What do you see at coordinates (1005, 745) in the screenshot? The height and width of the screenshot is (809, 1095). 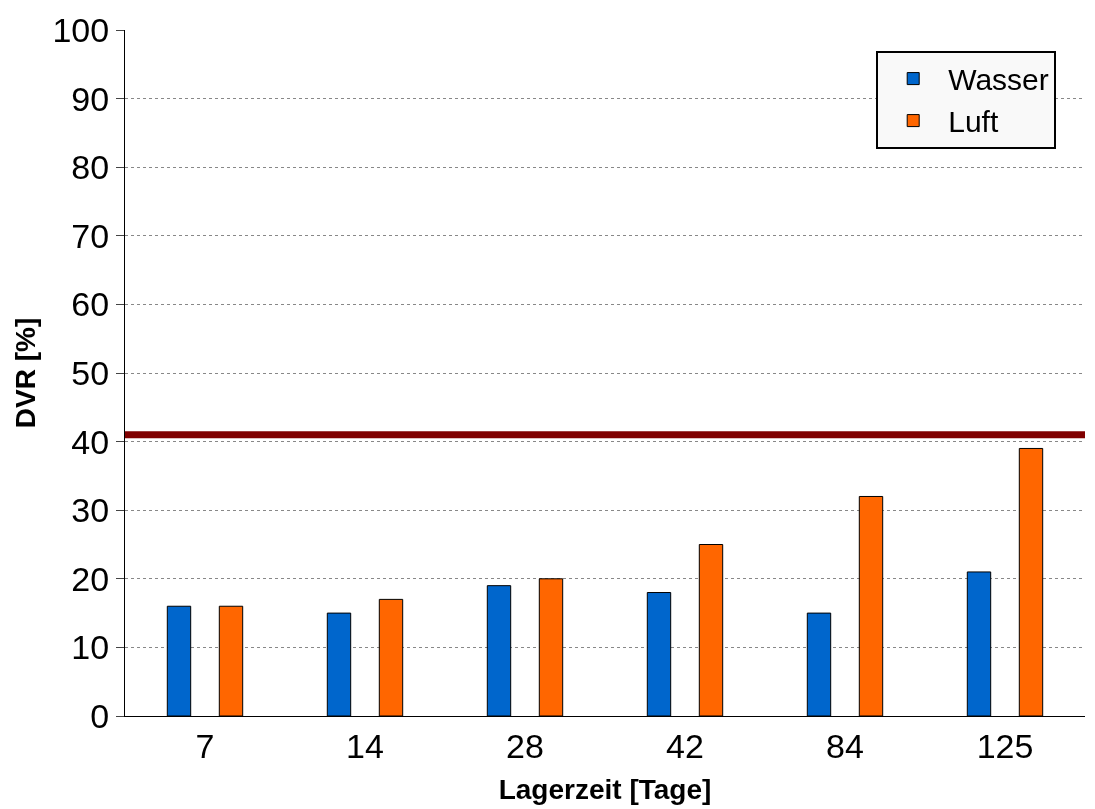 I see `x-tick-label: 125` at bounding box center [1005, 745].